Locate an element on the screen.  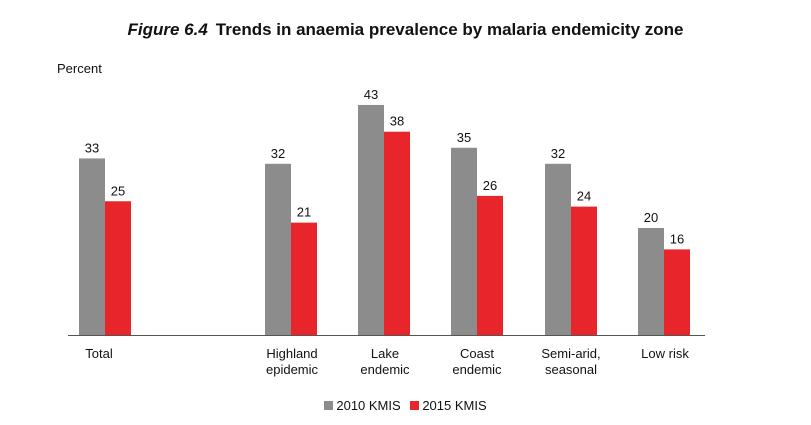
legend-label-2015: 2015 KMIS is located at coordinates (454, 405).